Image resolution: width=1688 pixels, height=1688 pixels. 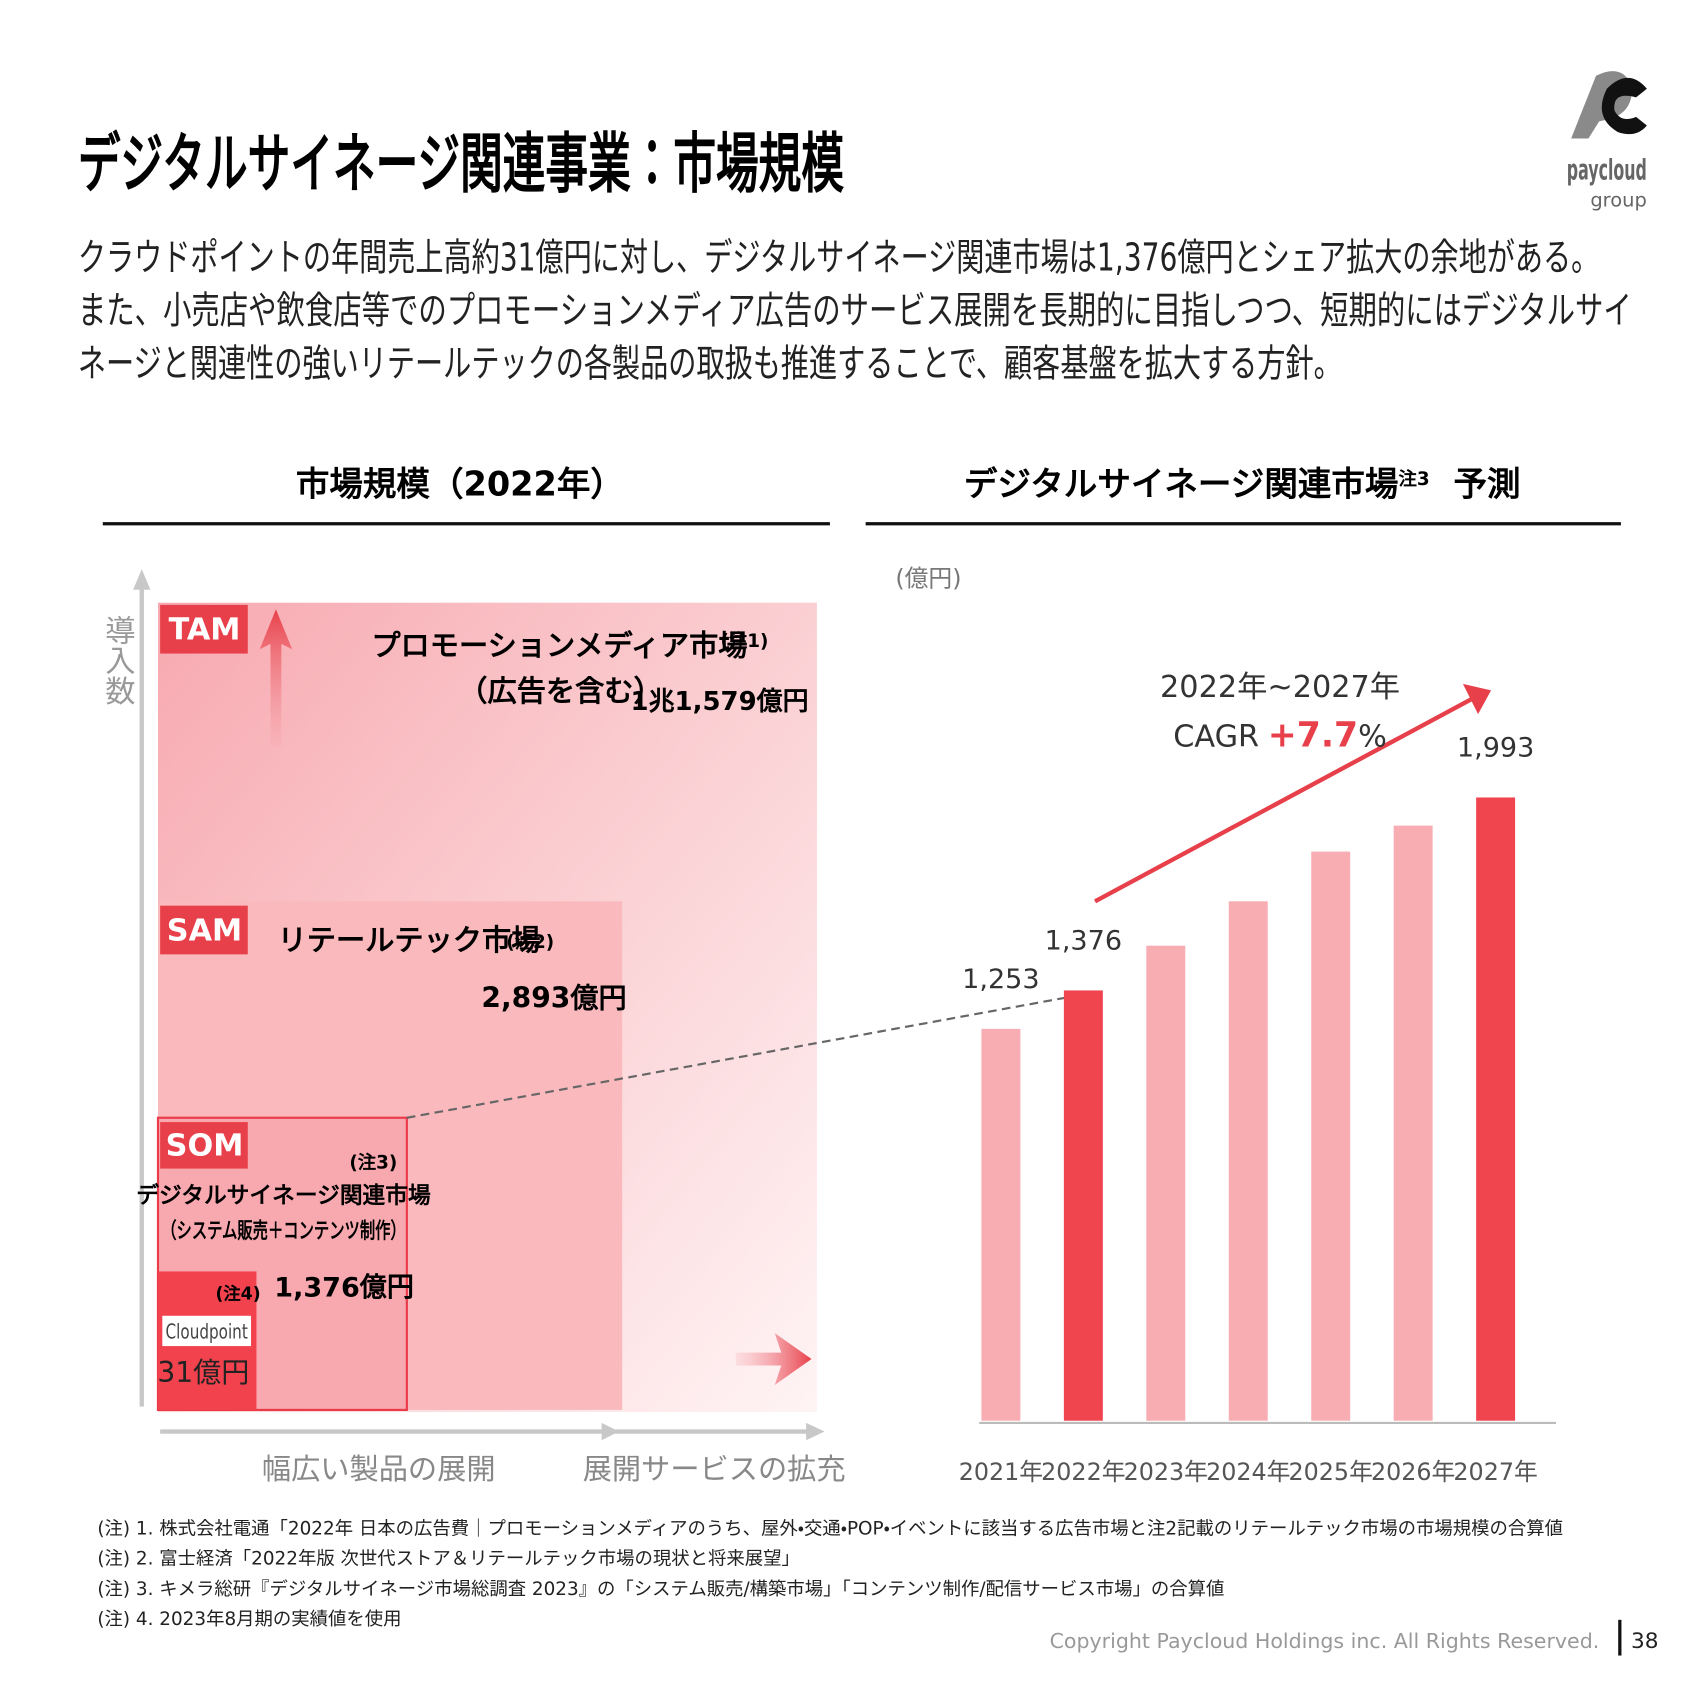 What do you see at coordinates (1000, 979) in the screenshot?
I see `value-label: 1,253` at bounding box center [1000, 979].